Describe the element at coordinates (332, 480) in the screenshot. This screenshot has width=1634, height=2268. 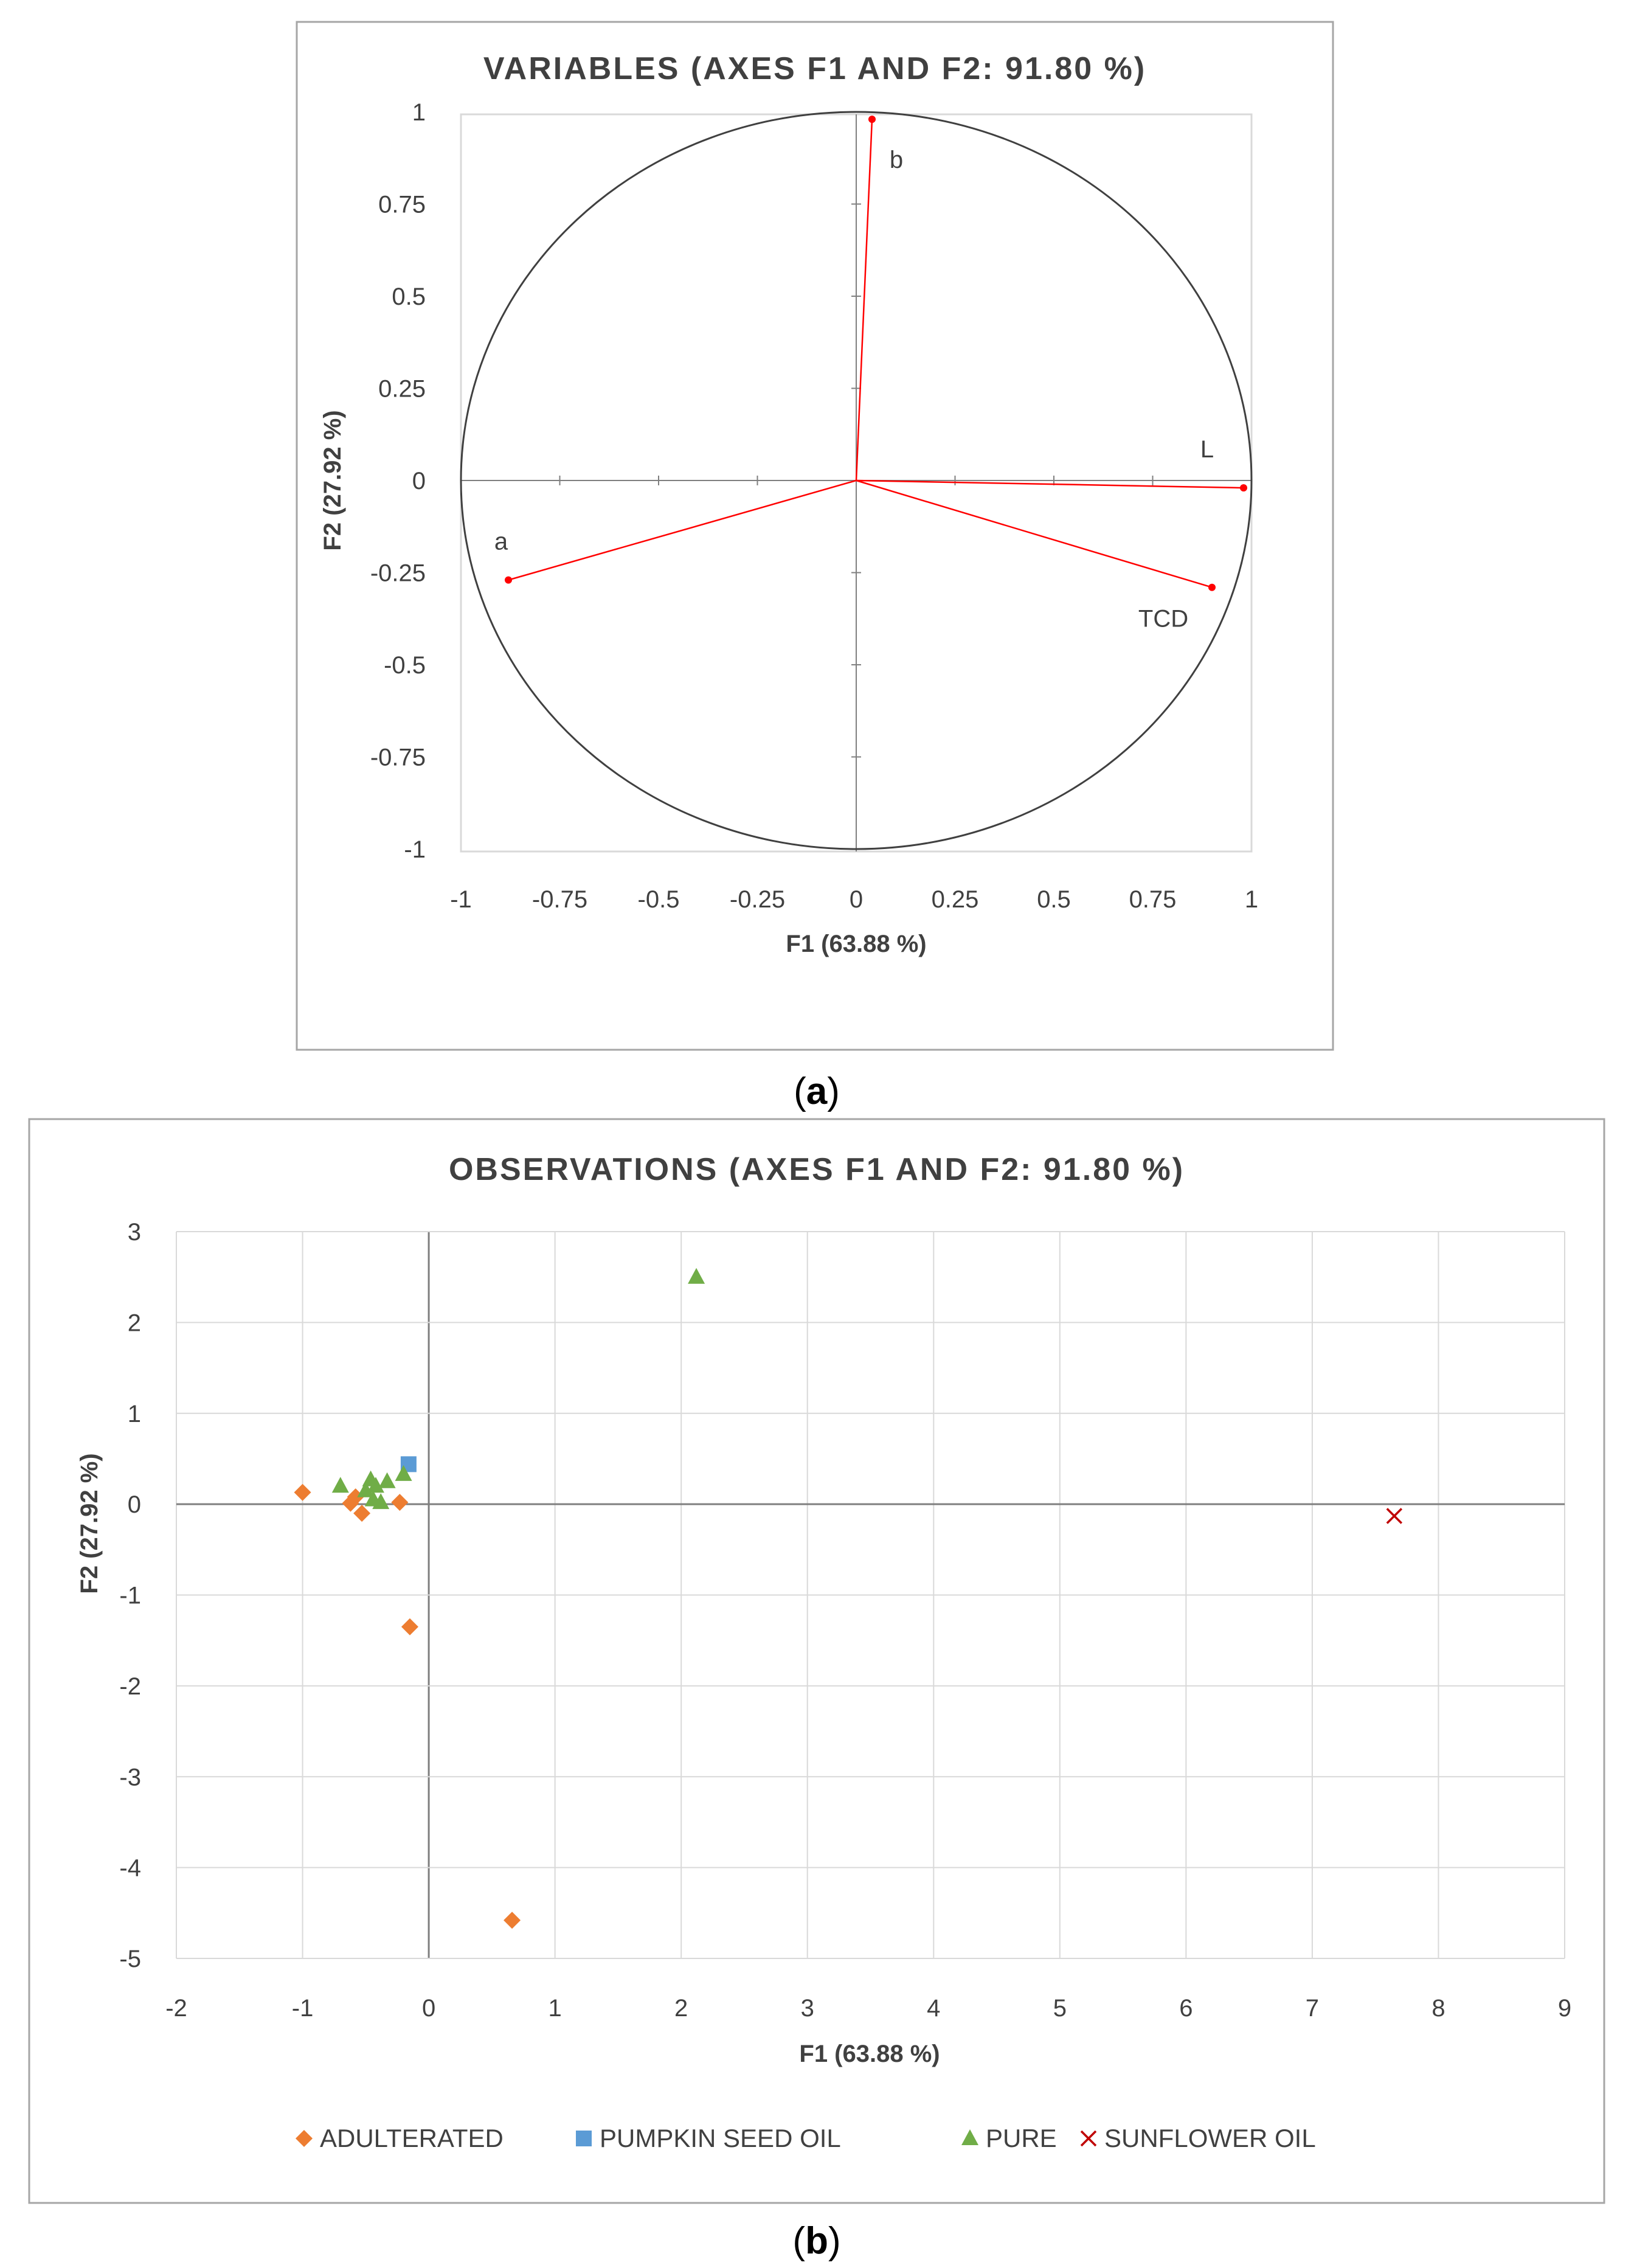
I see `panel-a-y-axis-title: F2 (27.92 %)` at that location.